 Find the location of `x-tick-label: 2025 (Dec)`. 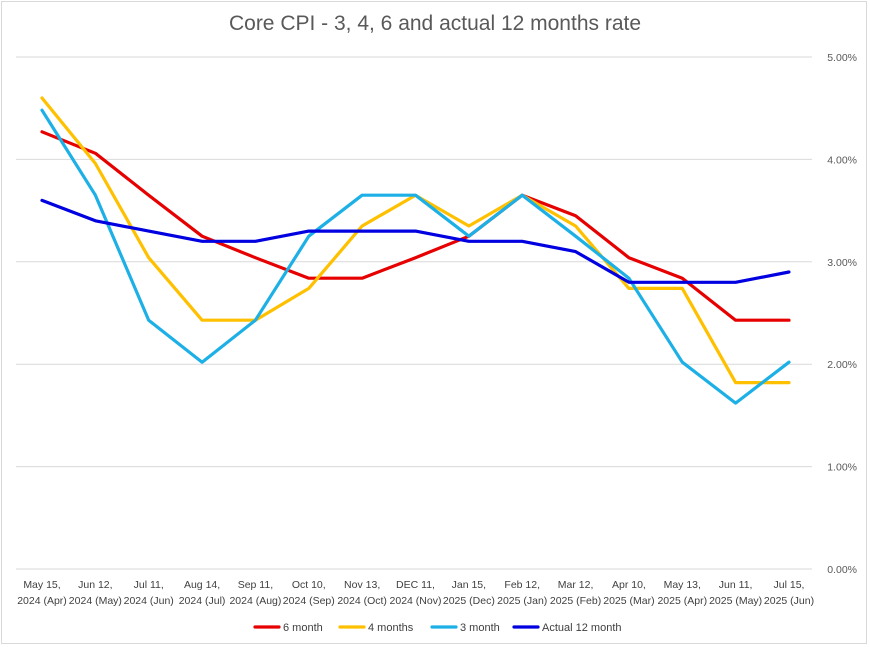

x-tick-label: 2025 (Dec) is located at coordinates (469, 601).